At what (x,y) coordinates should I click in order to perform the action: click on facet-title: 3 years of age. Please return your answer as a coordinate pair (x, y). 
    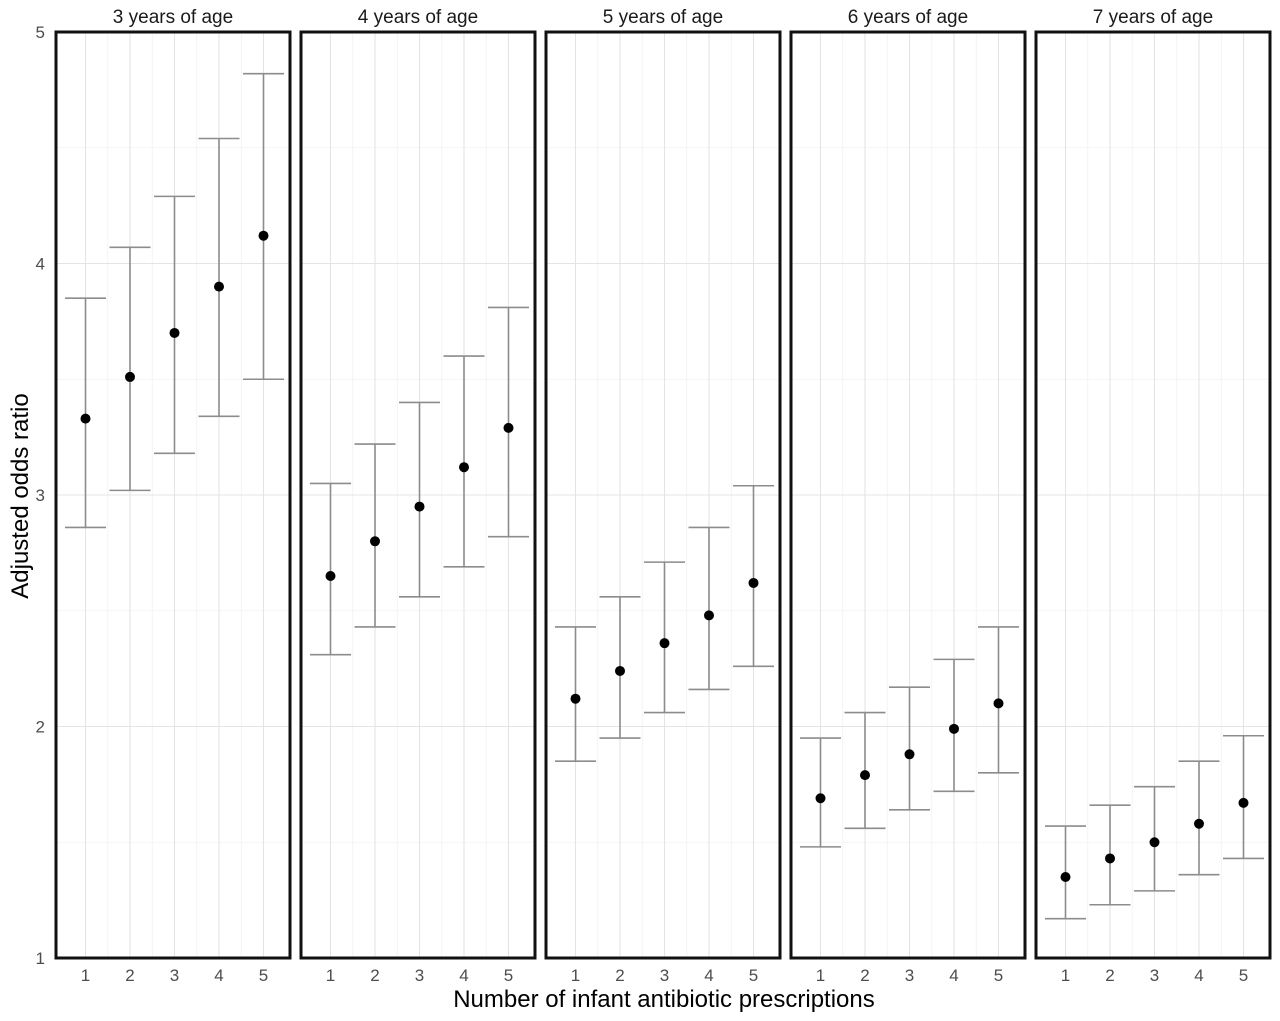
    Looking at the image, I should click on (173, 17).